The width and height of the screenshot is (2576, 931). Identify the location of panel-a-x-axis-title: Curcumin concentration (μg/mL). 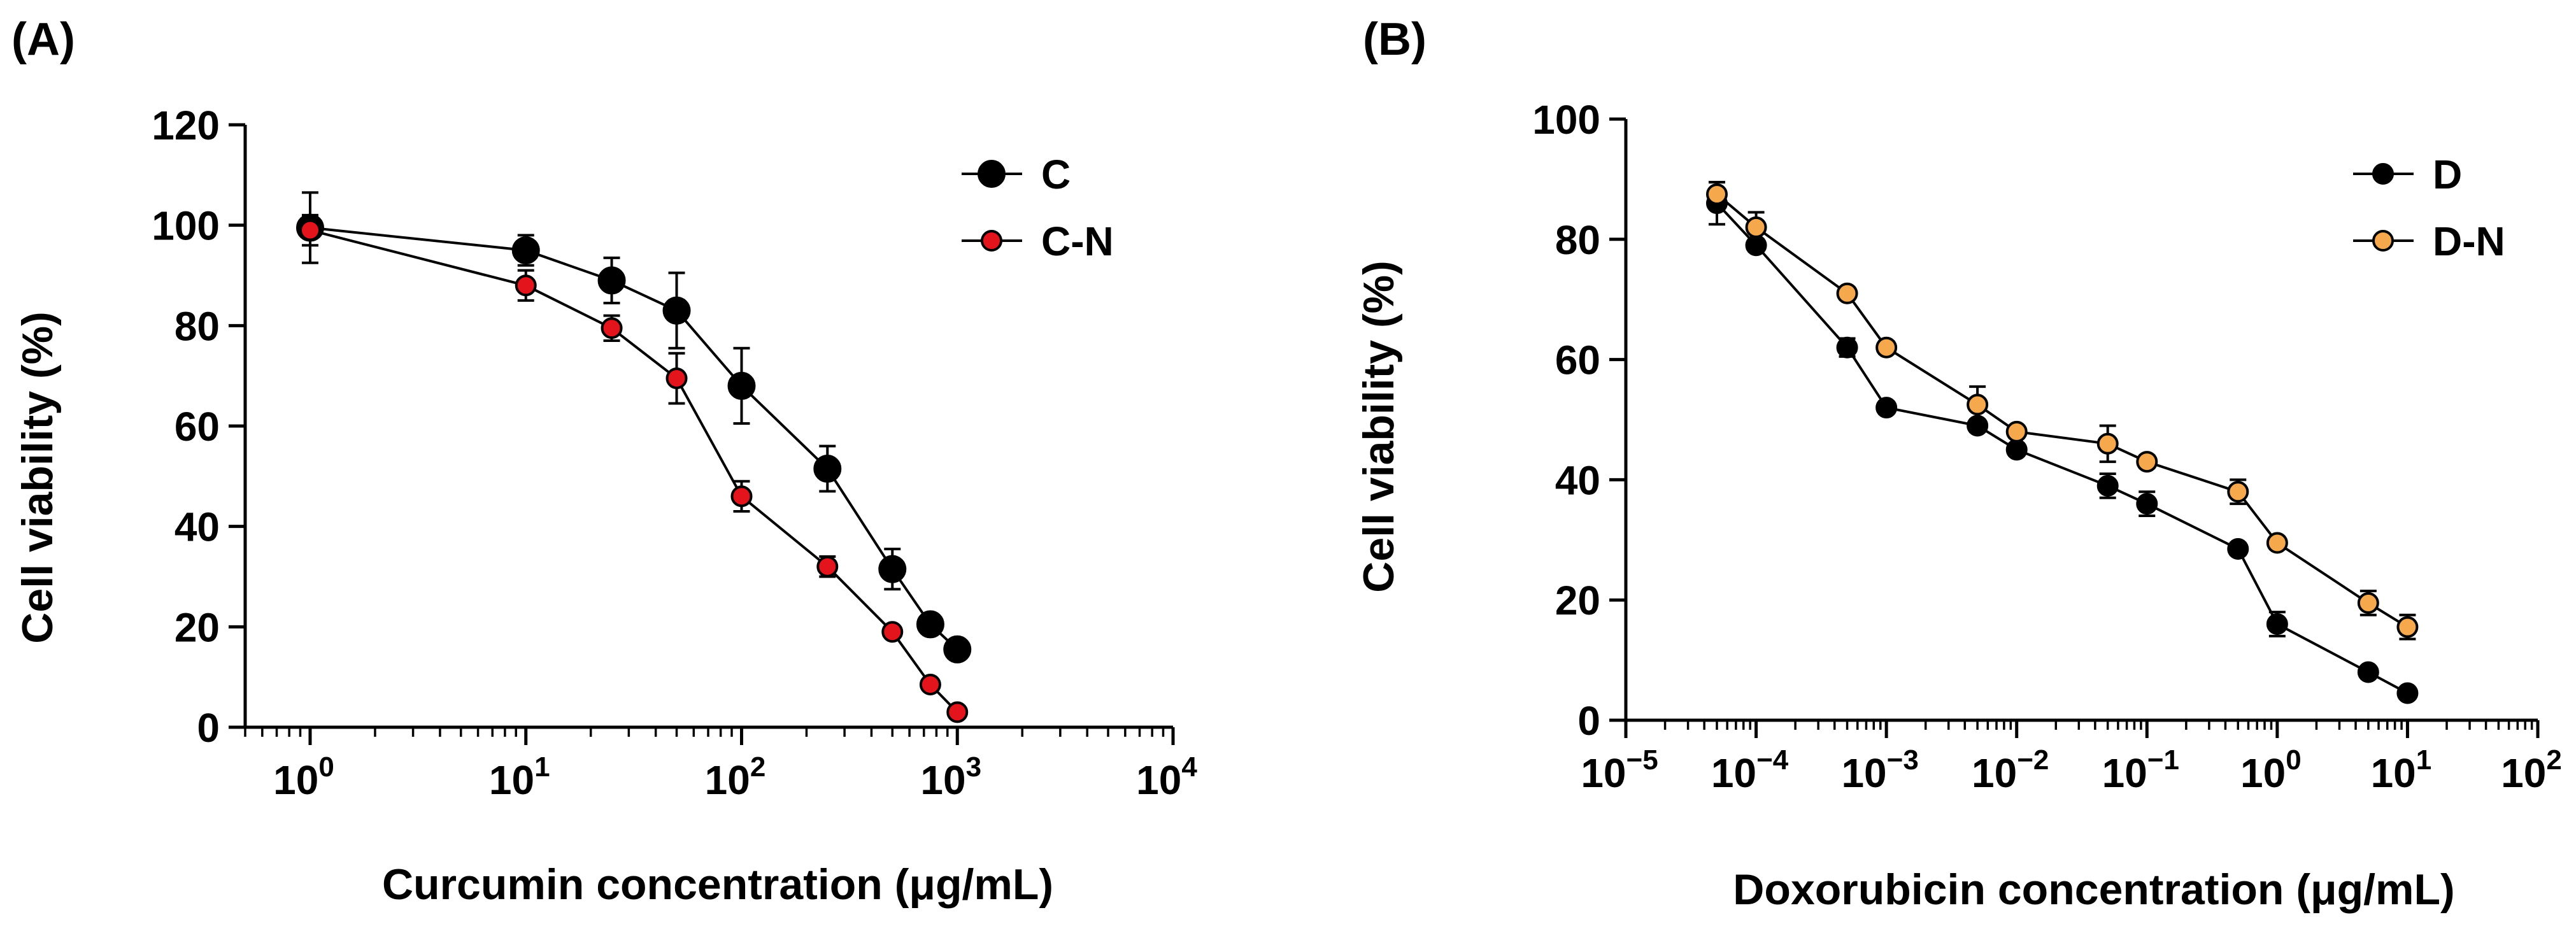
(717, 884).